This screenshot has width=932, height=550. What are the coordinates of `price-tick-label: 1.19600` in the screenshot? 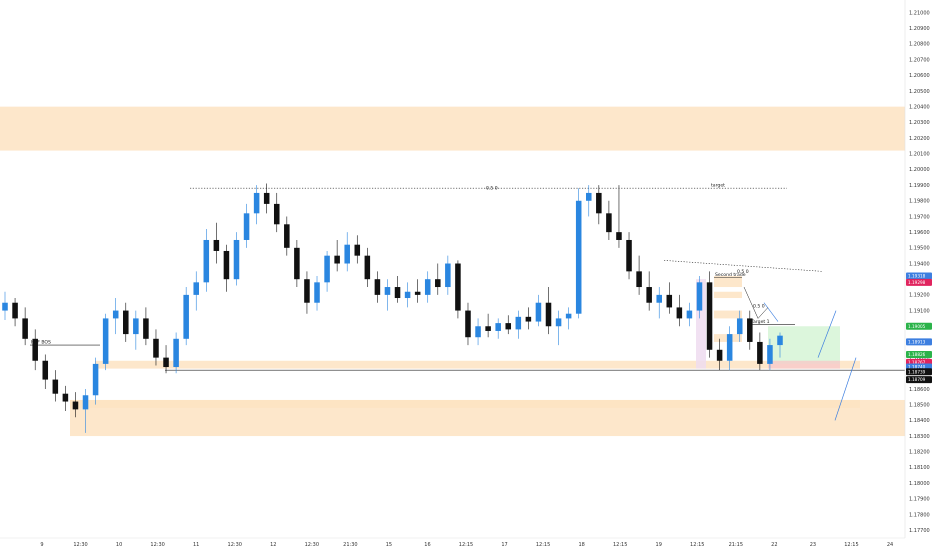 It's located at (919, 233).